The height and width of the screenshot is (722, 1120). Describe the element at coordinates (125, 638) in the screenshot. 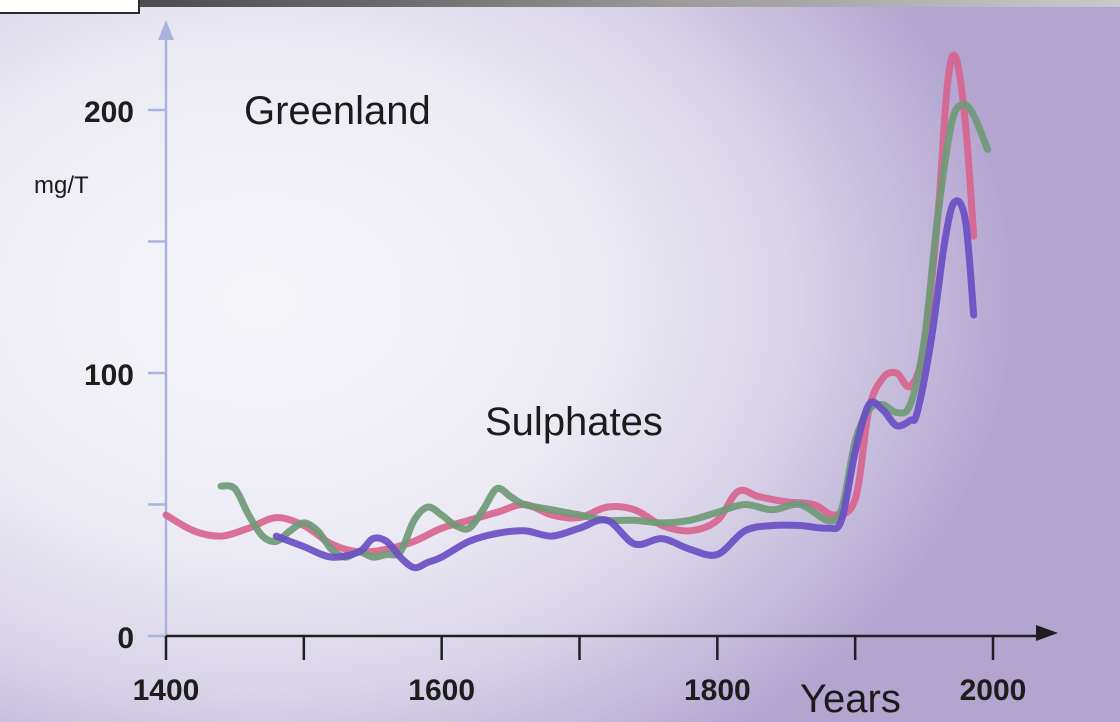

I see `y-tick-label: 0` at that location.